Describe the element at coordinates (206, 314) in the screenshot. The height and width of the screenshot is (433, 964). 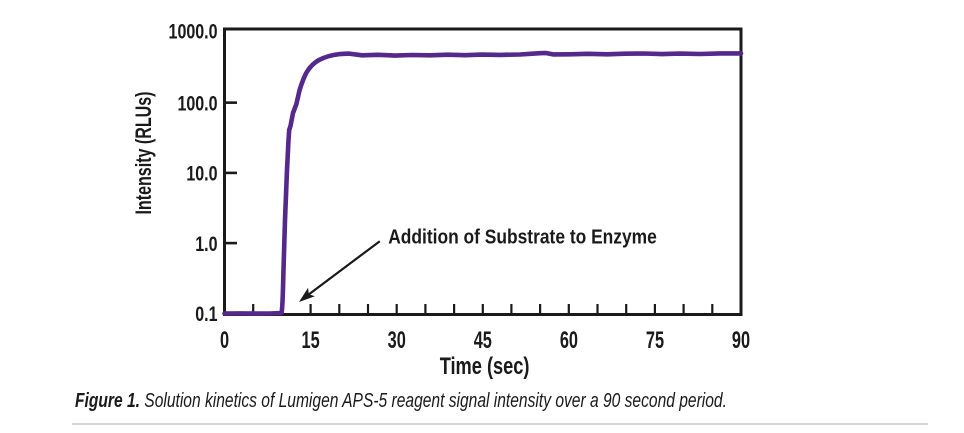
I see `svg-text: 0.1` at that location.